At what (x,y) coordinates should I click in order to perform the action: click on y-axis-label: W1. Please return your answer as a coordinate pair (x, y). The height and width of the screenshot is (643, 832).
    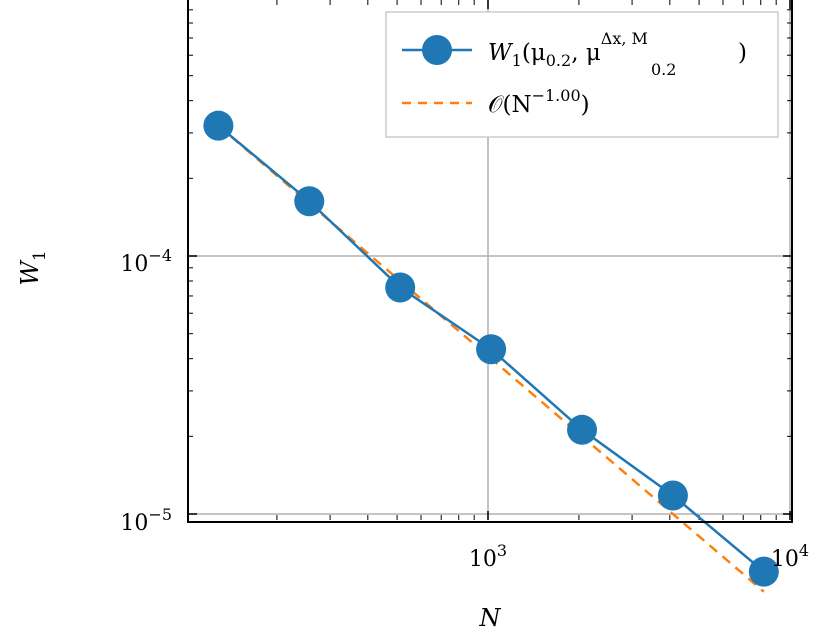
    Looking at the image, I should click on (33, 268).